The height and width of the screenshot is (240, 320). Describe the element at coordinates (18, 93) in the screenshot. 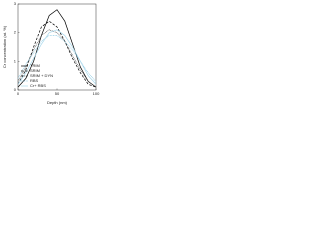

I see `x-tick-label: 0` at that location.